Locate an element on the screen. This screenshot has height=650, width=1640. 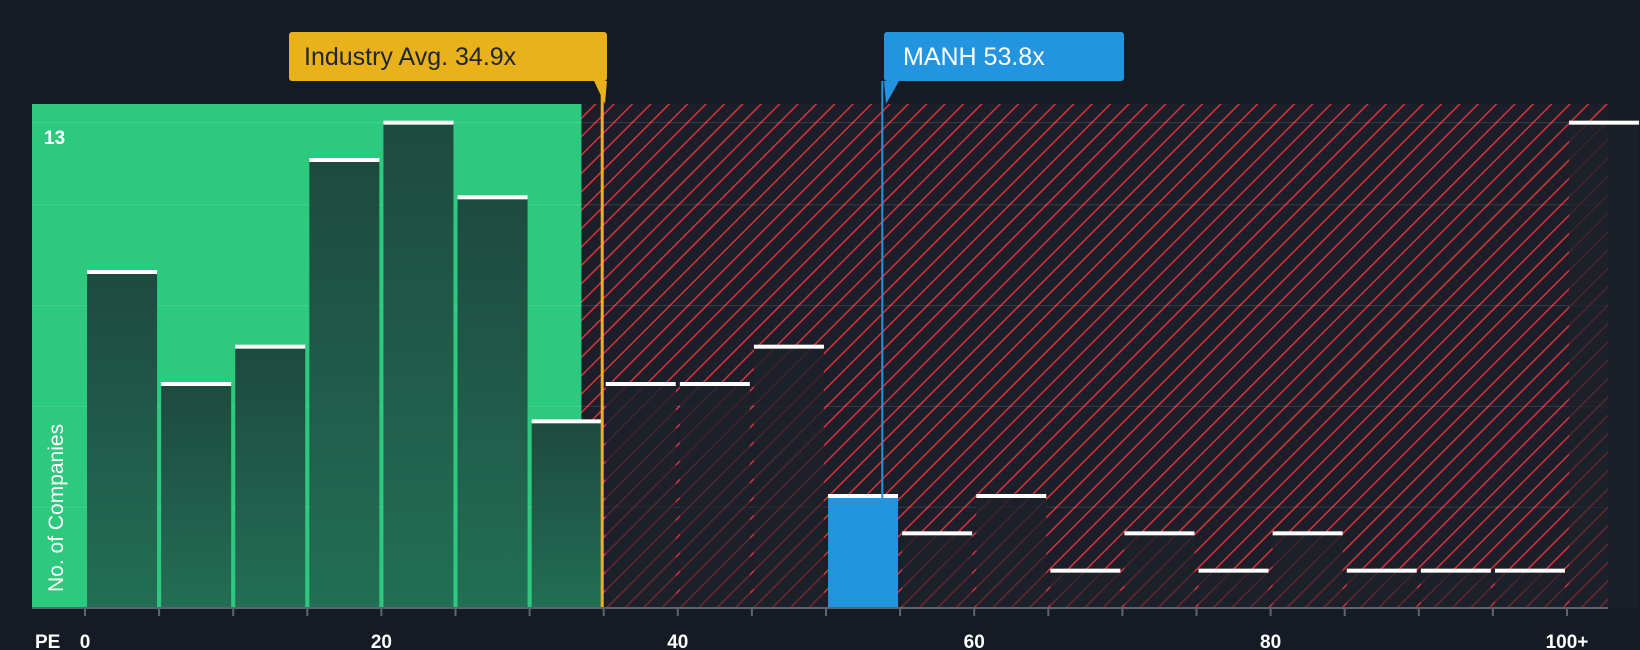
x-axis-title: PE is located at coordinates (47, 641).